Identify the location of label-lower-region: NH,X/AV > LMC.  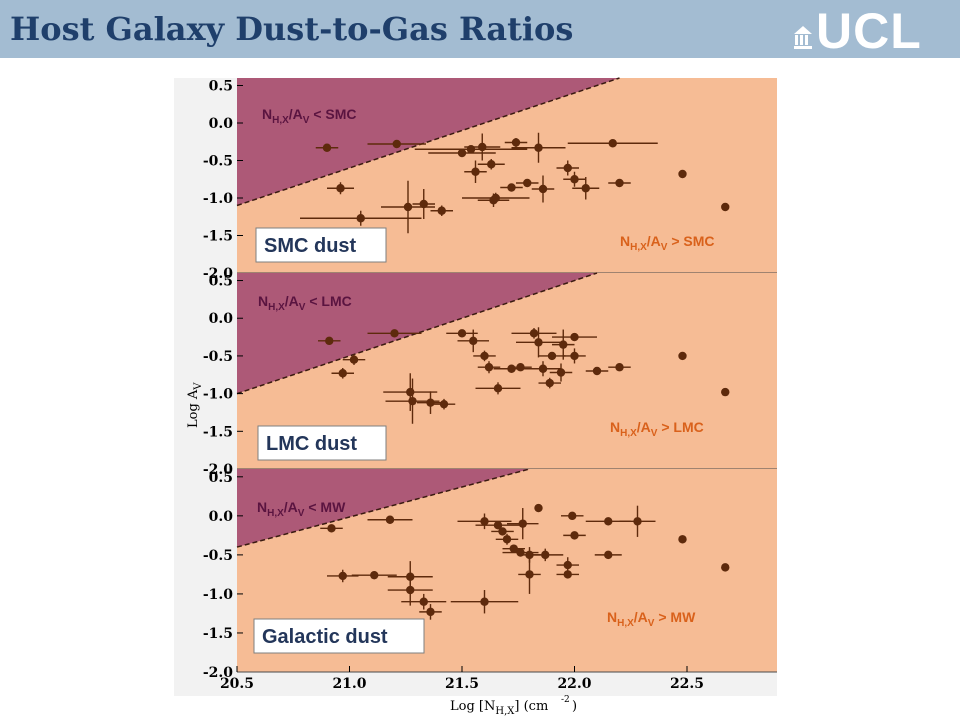
(657, 429).